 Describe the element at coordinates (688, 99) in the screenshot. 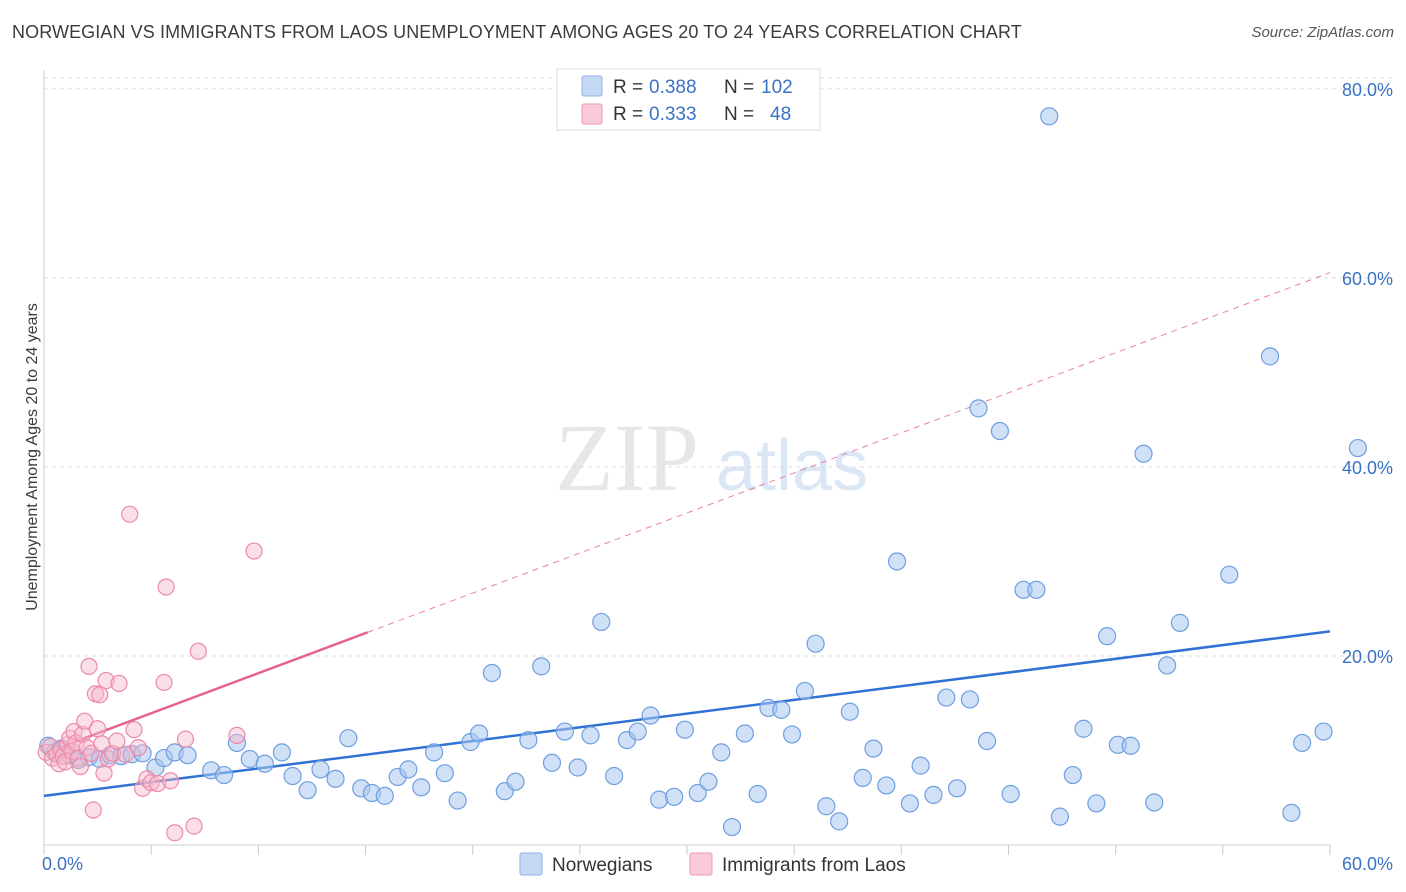

I see `stats-legend: R = 0.388 N = 102 R = 0.333 N = 48` at that location.